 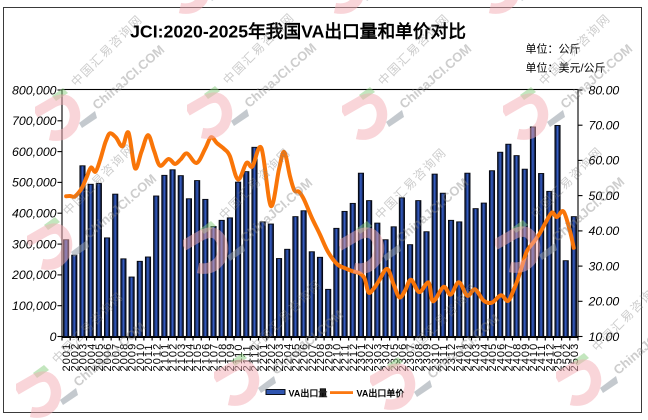 I want to click on svg-text: 0, so click(x=53, y=337).